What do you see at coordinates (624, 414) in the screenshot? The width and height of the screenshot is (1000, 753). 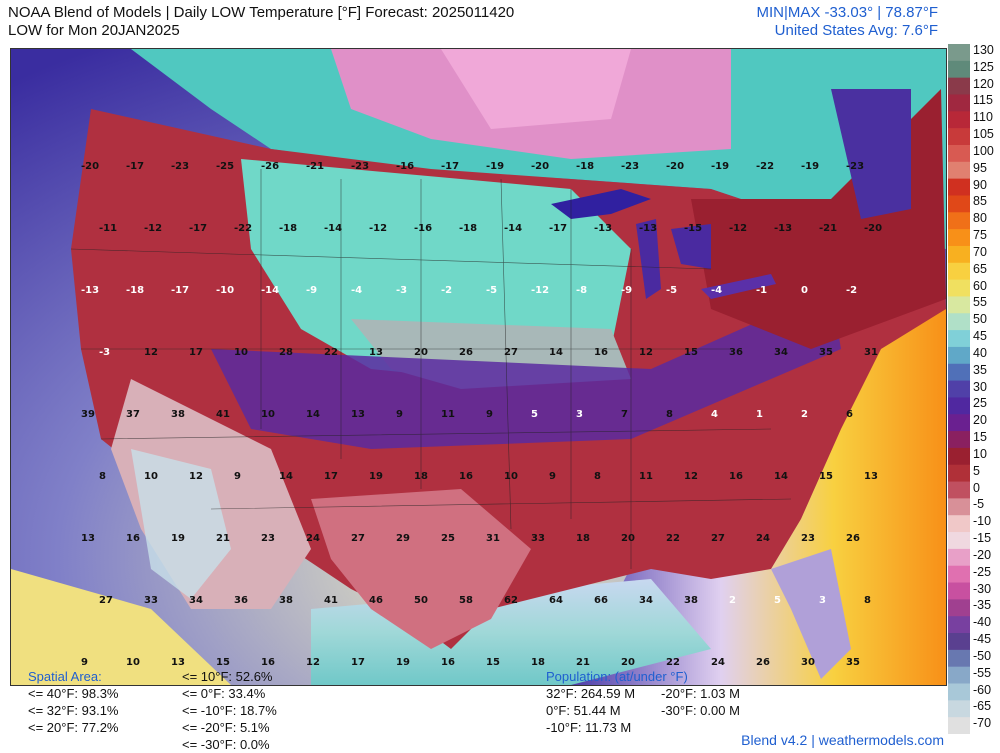 I see `temperature-value: 7` at bounding box center [624, 414].